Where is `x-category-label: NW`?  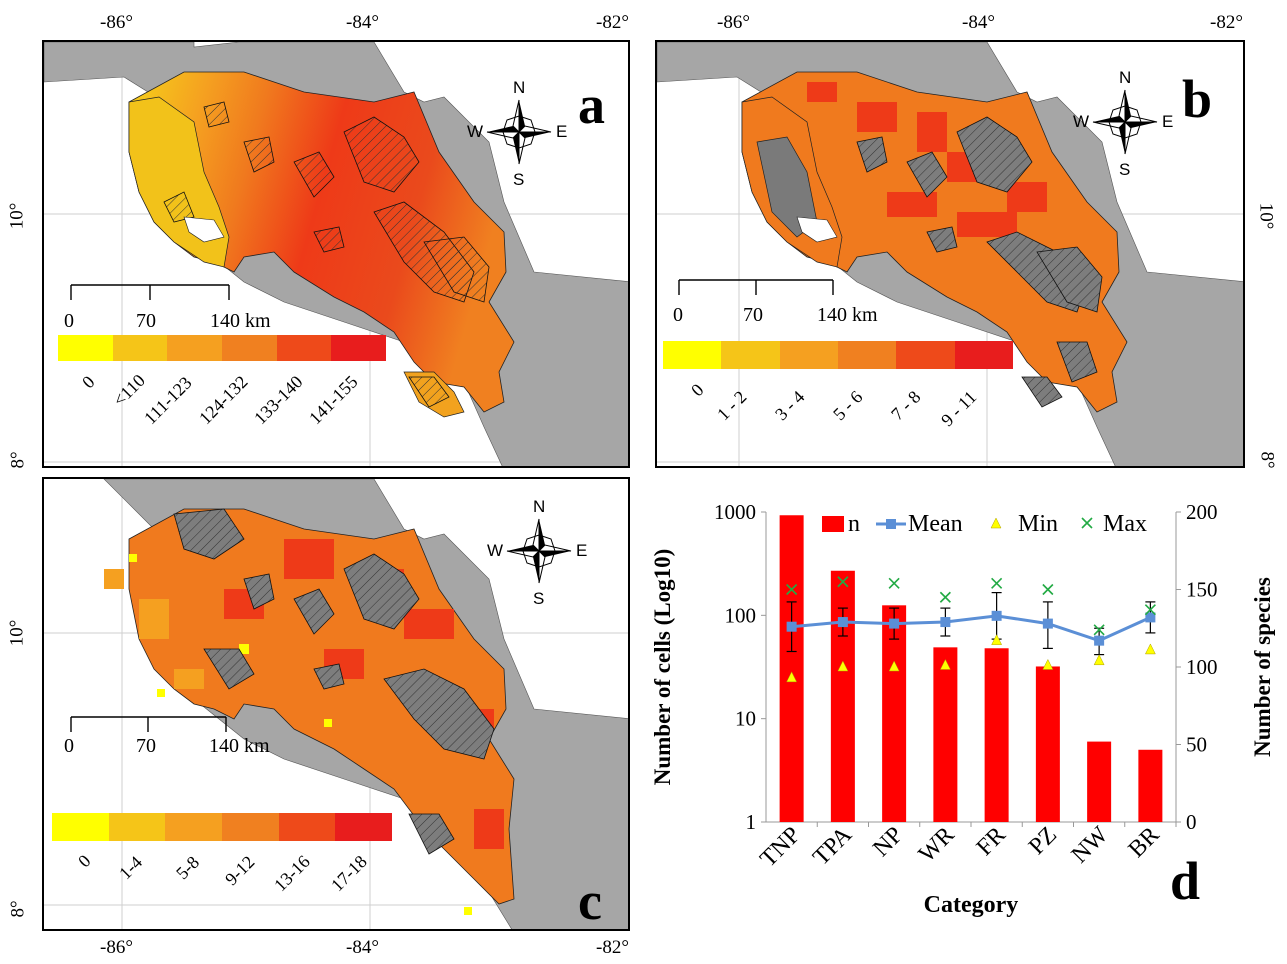
x-category-label: NW is located at coordinates (1090, 845).